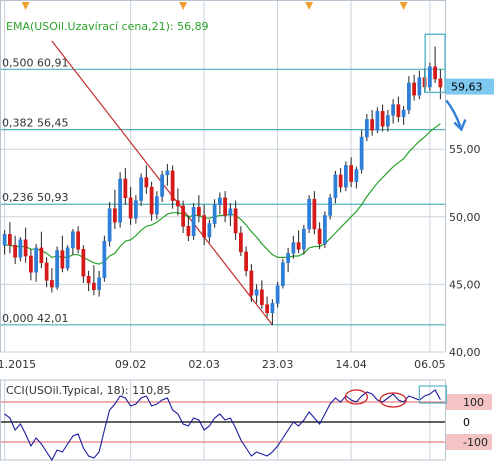 Image resolution: width=495 pixels, height=468 pixels. What do you see at coordinates (467, 87) in the screenshot?
I see `current-price-label: 59,63` at bounding box center [467, 87].